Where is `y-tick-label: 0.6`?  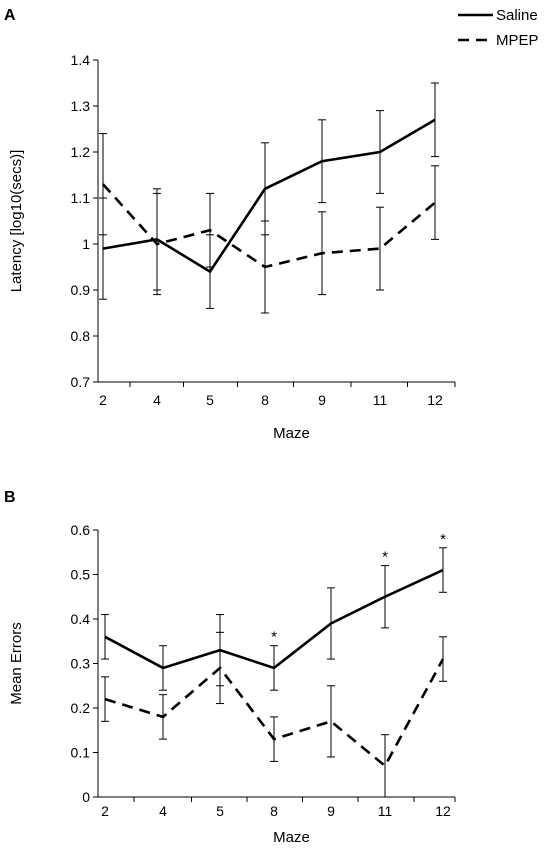
y-tick-label: 0.6 is located at coordinates (81, 530).